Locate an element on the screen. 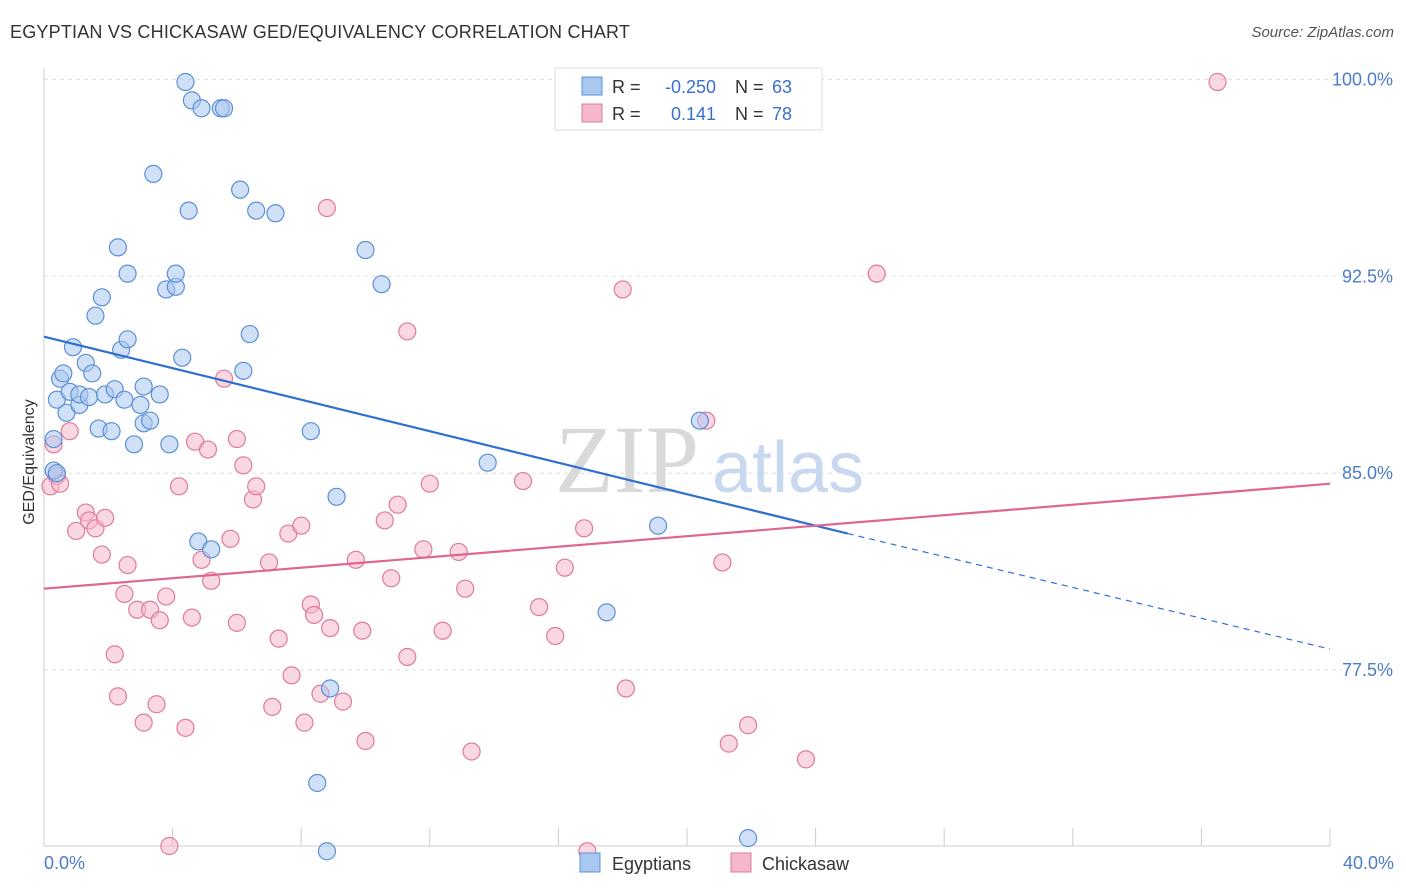 Image resolution: width=1406 pixels, height=892 pixels. y-tick-label-0: 100.0% is located at coordinates (1362, 79).